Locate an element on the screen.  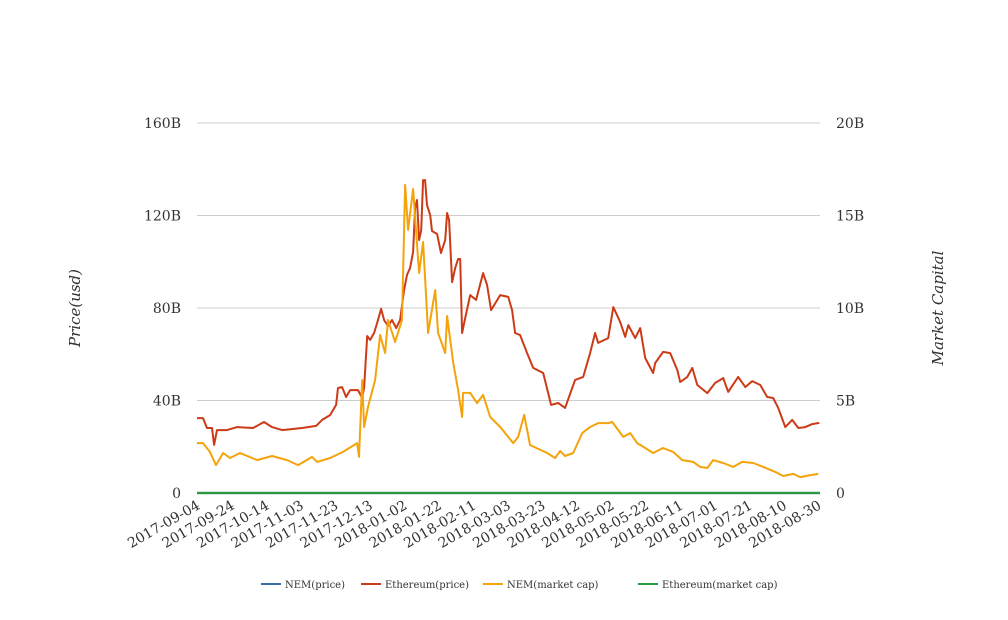
left-axis-ticks: 0 40B 80B 120B 160B is located at coordinates (162, 309).